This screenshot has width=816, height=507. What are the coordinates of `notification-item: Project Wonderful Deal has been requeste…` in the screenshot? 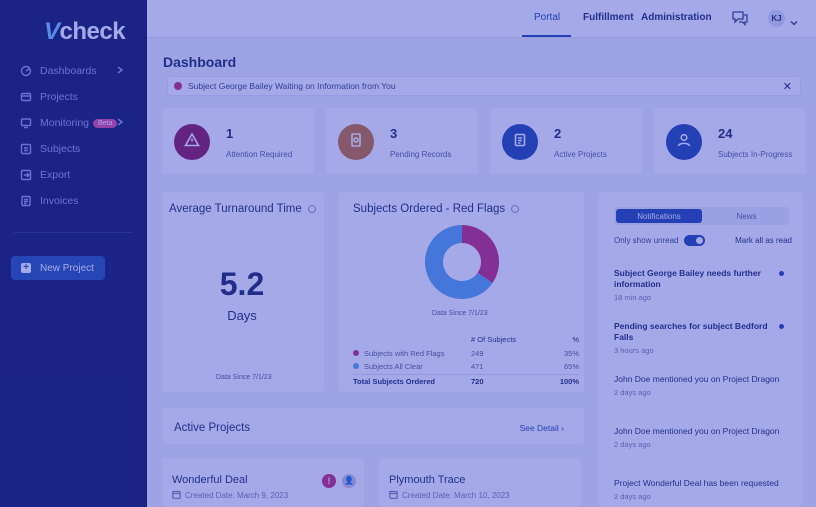 It's located at (699, 489).